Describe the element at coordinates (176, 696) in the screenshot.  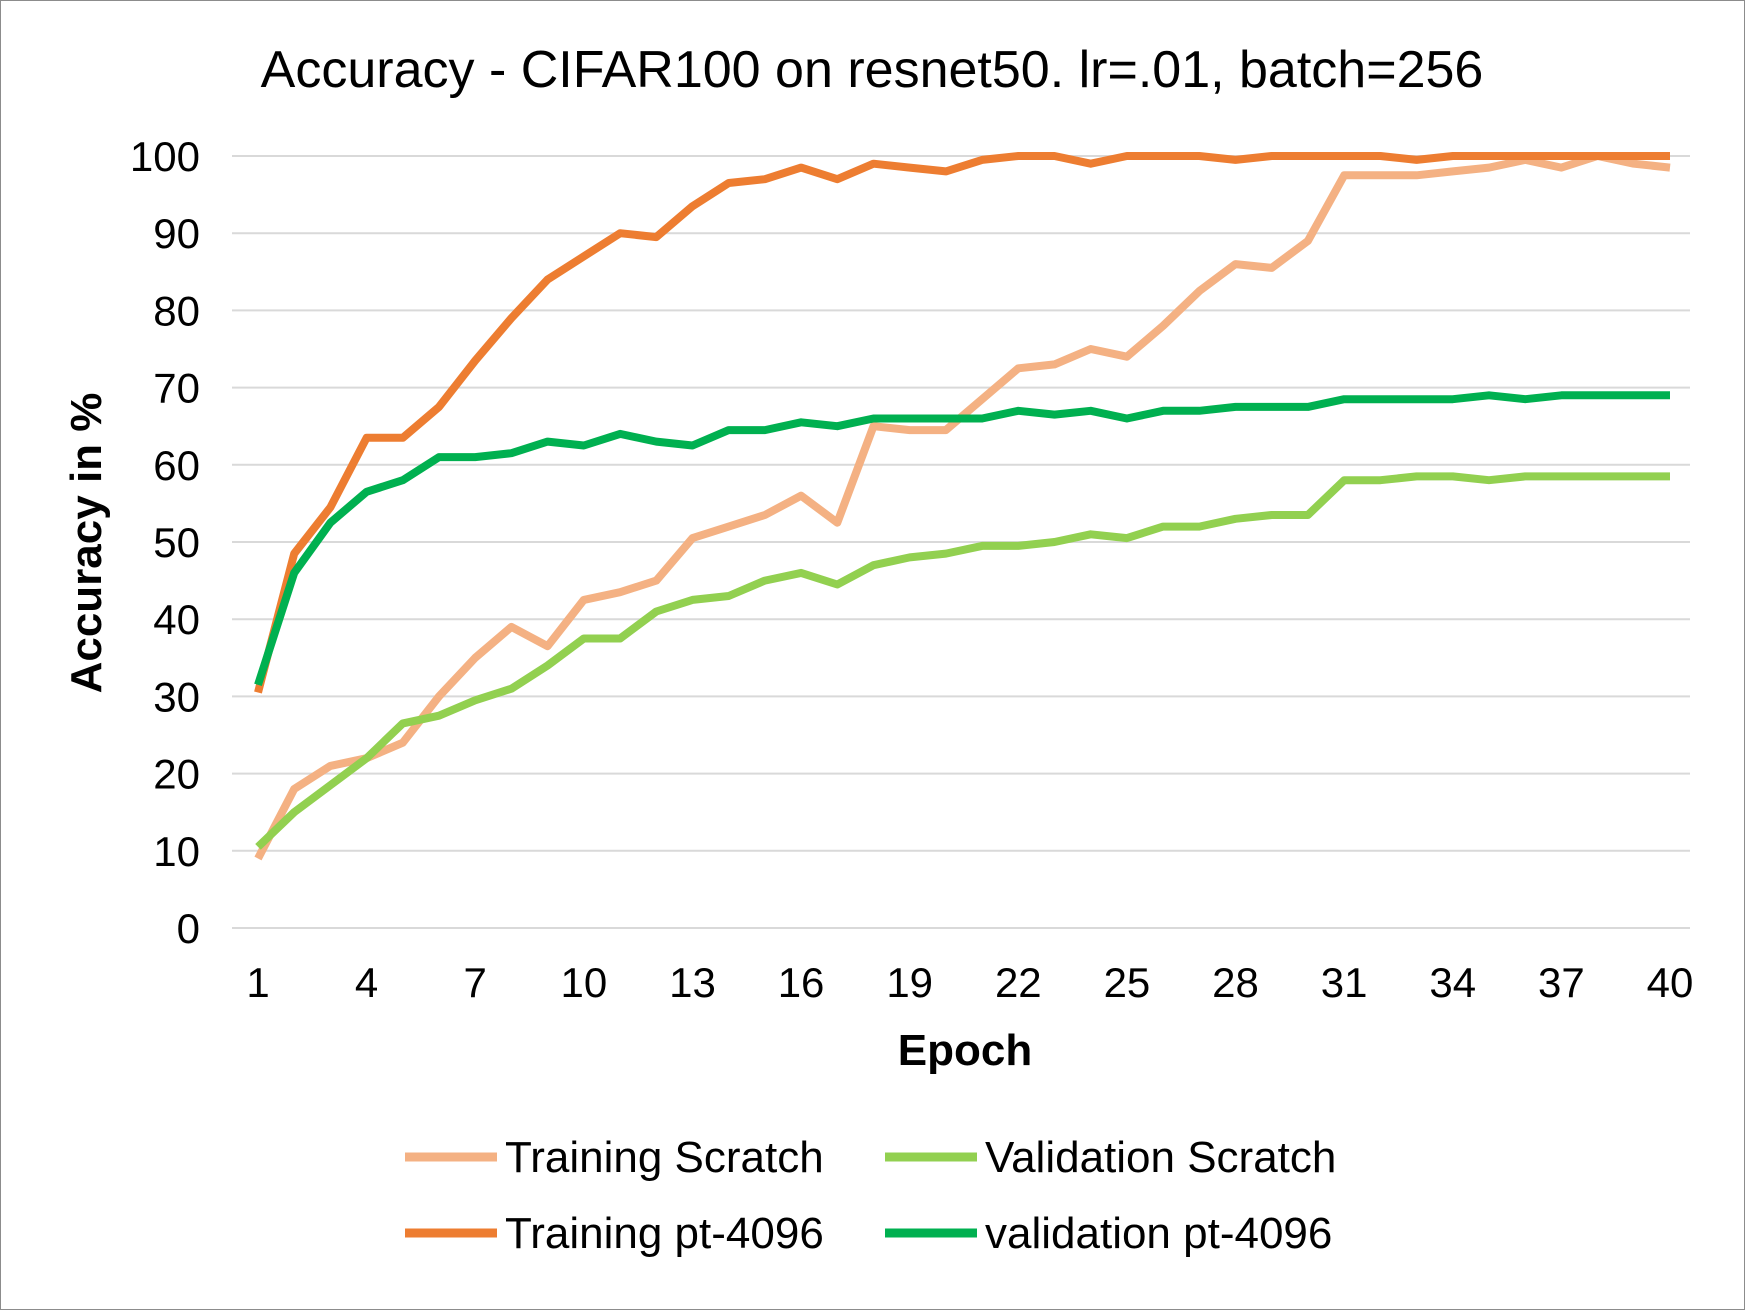
I see `y-tick-label: 30` at that location.